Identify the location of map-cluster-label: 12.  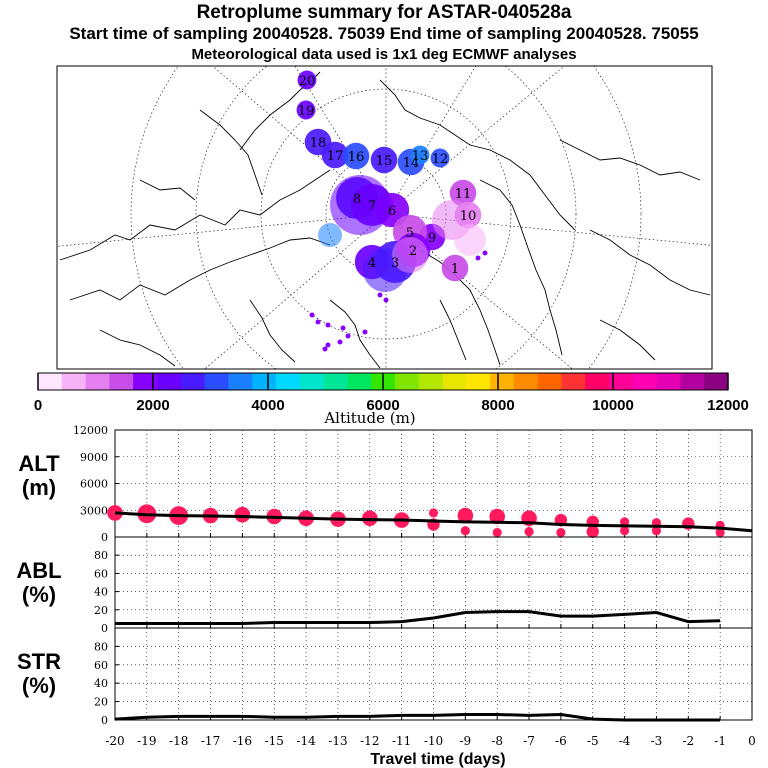
(440, 159).